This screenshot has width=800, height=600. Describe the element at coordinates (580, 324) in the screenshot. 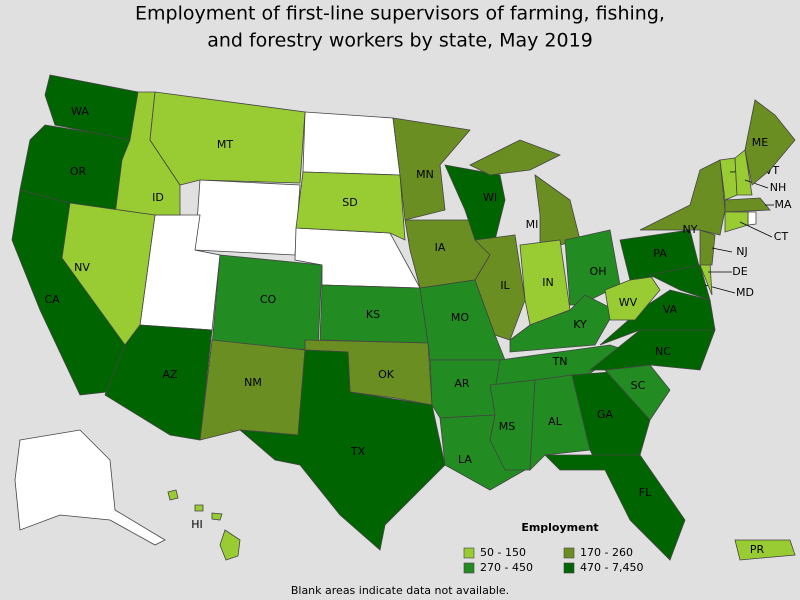

I see `state-label: KY` at that location.